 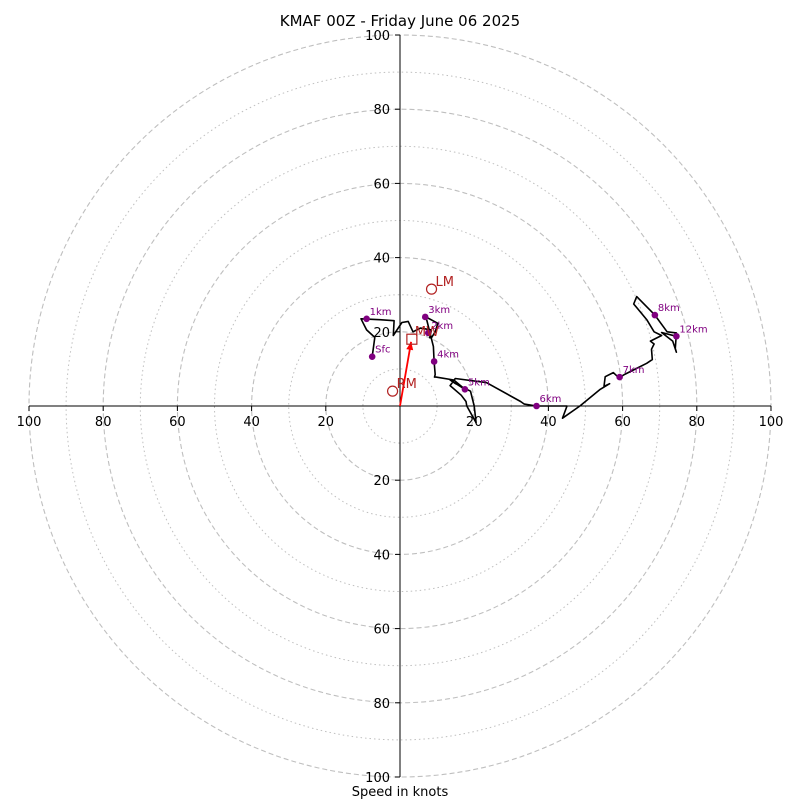 What do you see at coordinates (382, 407) in the screenshot?
I see `y-tick-labels: 100 80 60 40 20 20 40 60 80 100` at bounding box center [382, 407].